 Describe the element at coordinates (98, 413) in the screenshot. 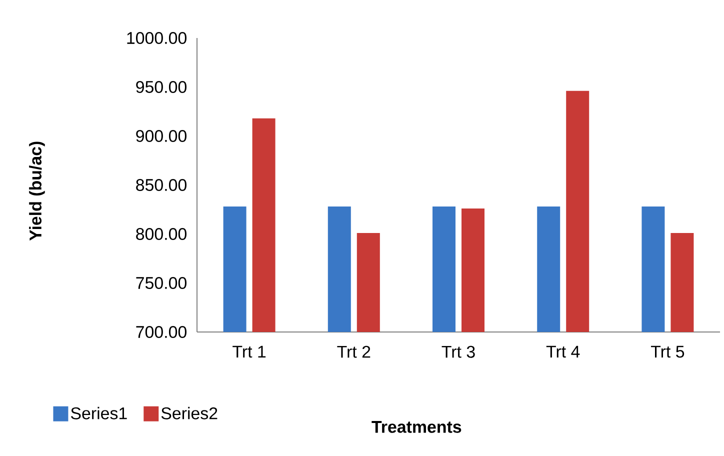

I see `legend-label: Series1` at that location.